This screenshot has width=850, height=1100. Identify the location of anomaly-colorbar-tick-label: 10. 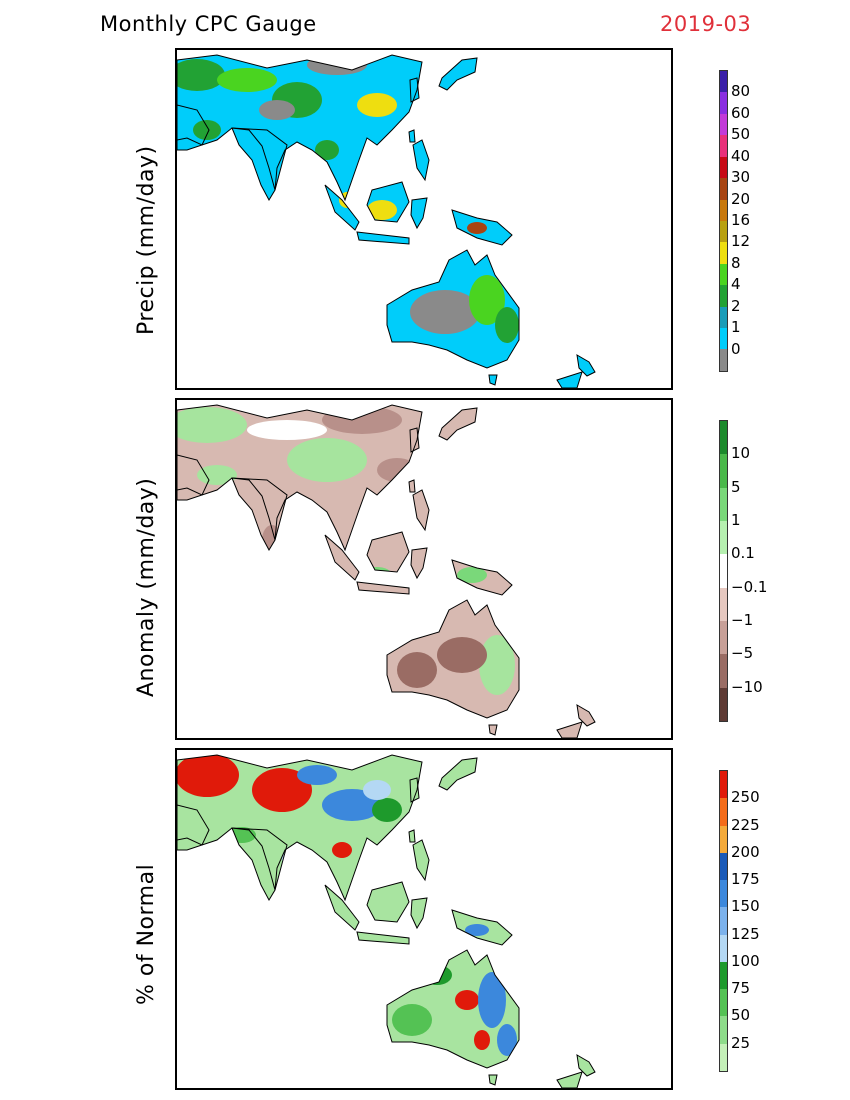
(741, 453).